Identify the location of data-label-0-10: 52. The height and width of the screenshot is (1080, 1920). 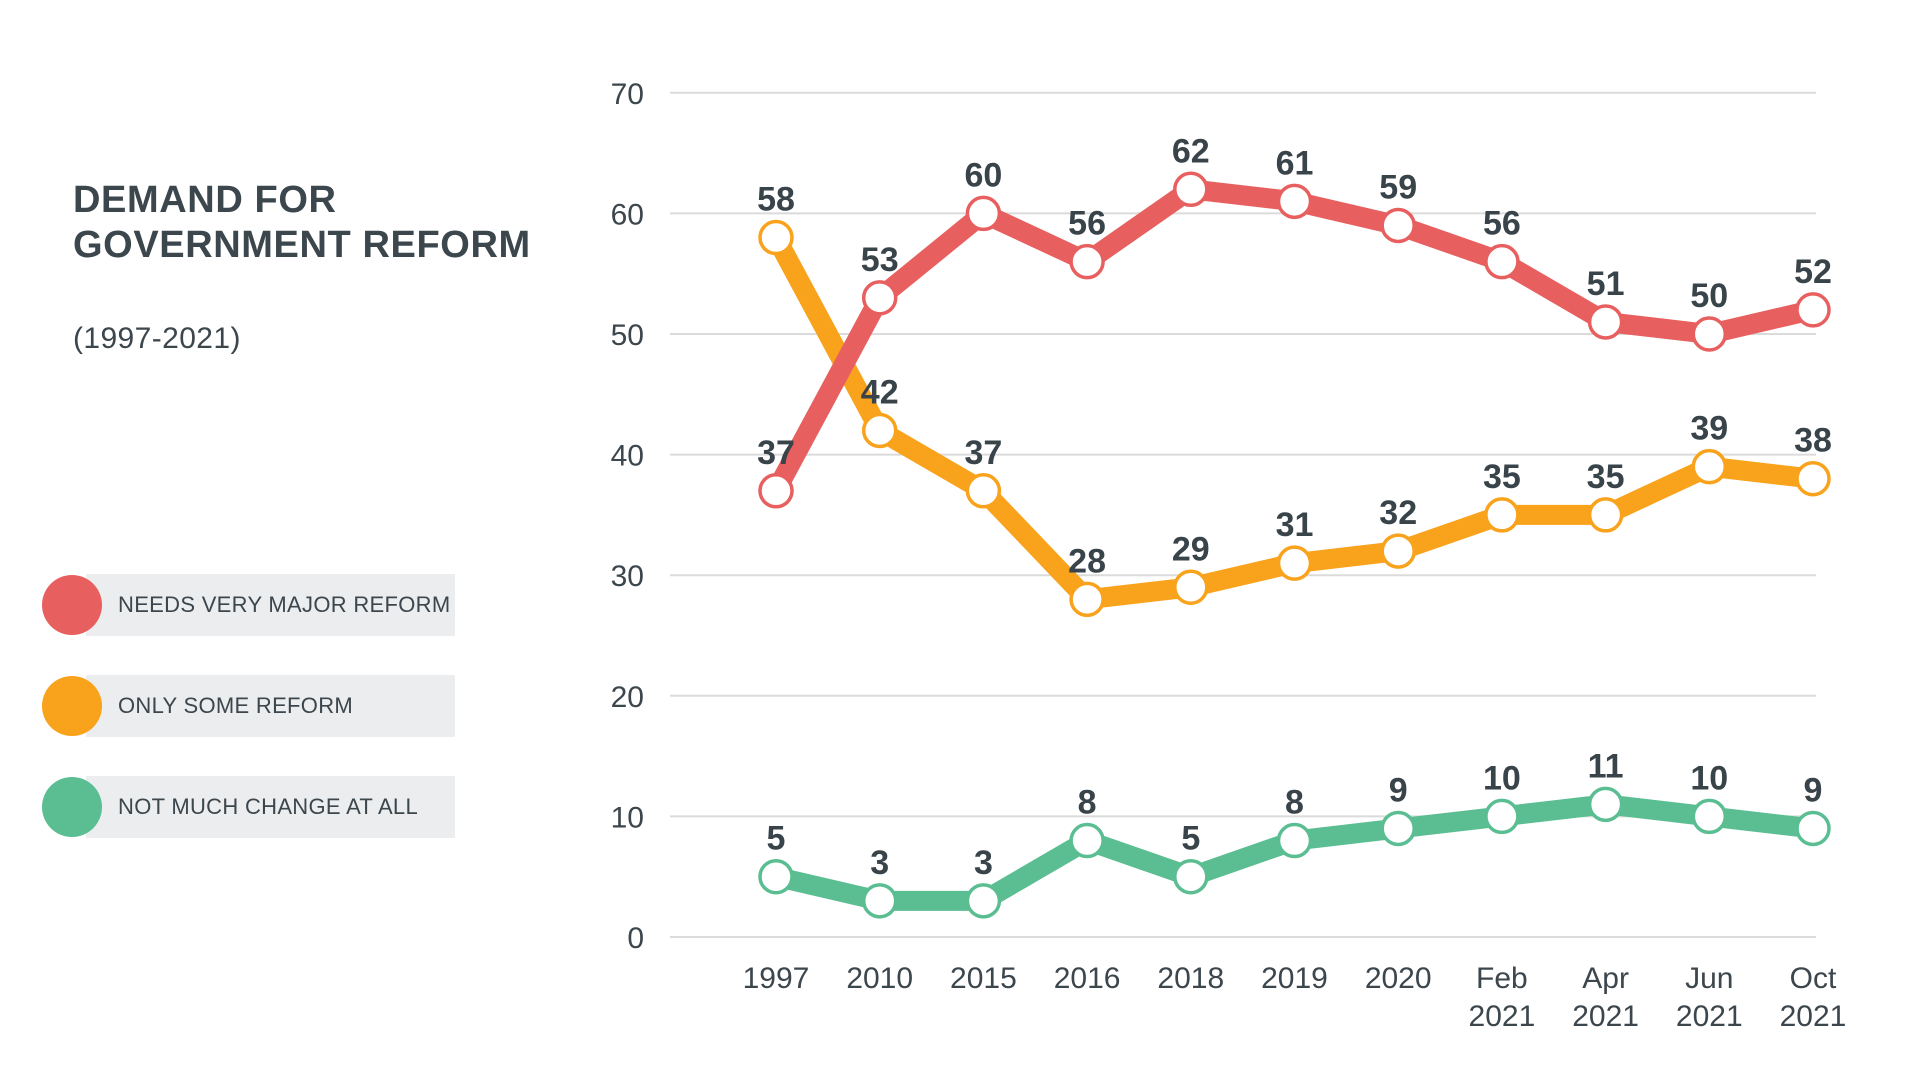
(1813, 272).